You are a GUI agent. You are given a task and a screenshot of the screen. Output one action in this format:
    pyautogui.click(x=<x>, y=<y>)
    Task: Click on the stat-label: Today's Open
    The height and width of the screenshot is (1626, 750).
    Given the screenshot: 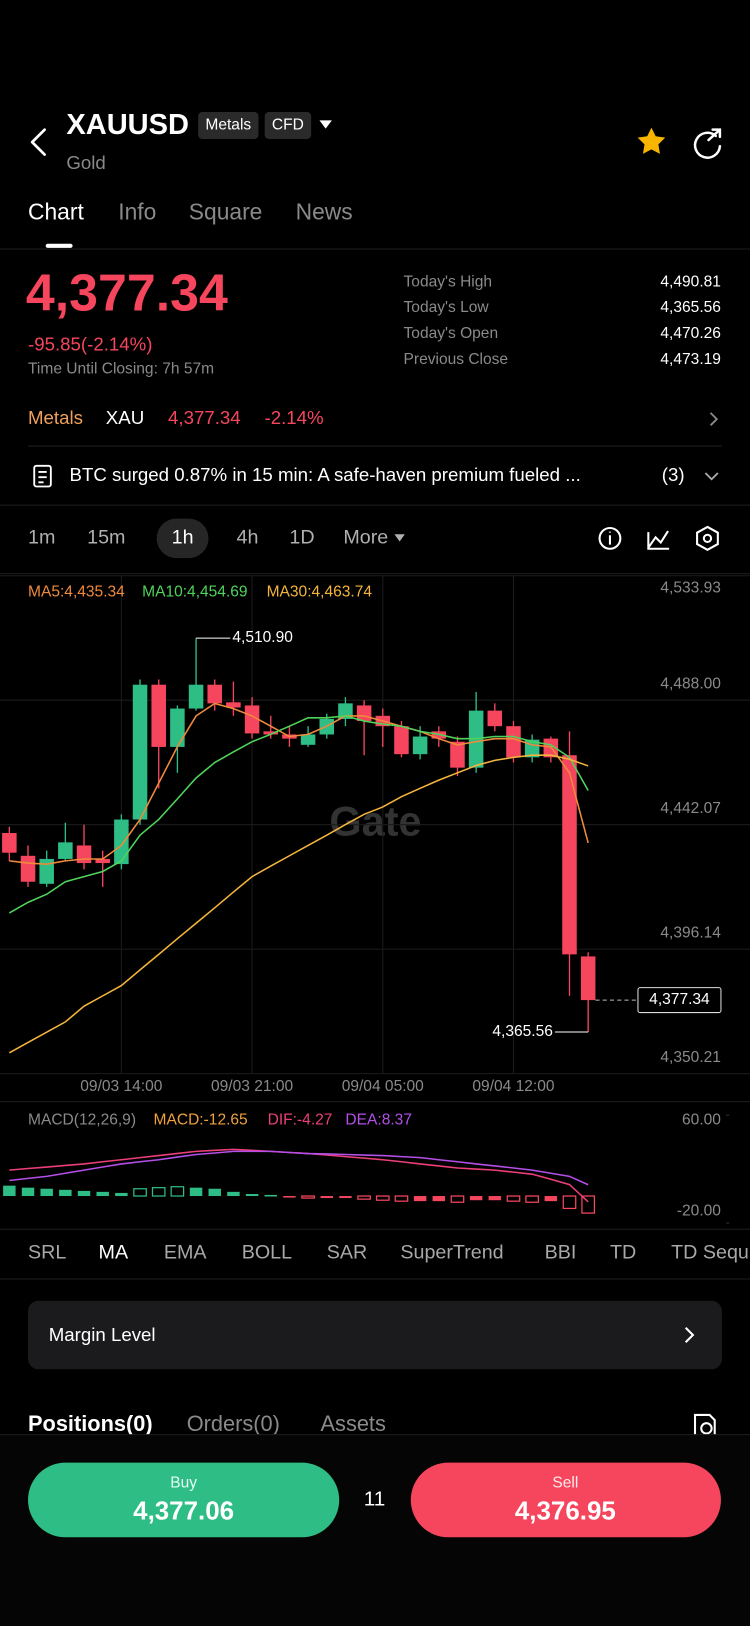 What is the action you would take?
    pyautogui.click(x=451, y=333)
    